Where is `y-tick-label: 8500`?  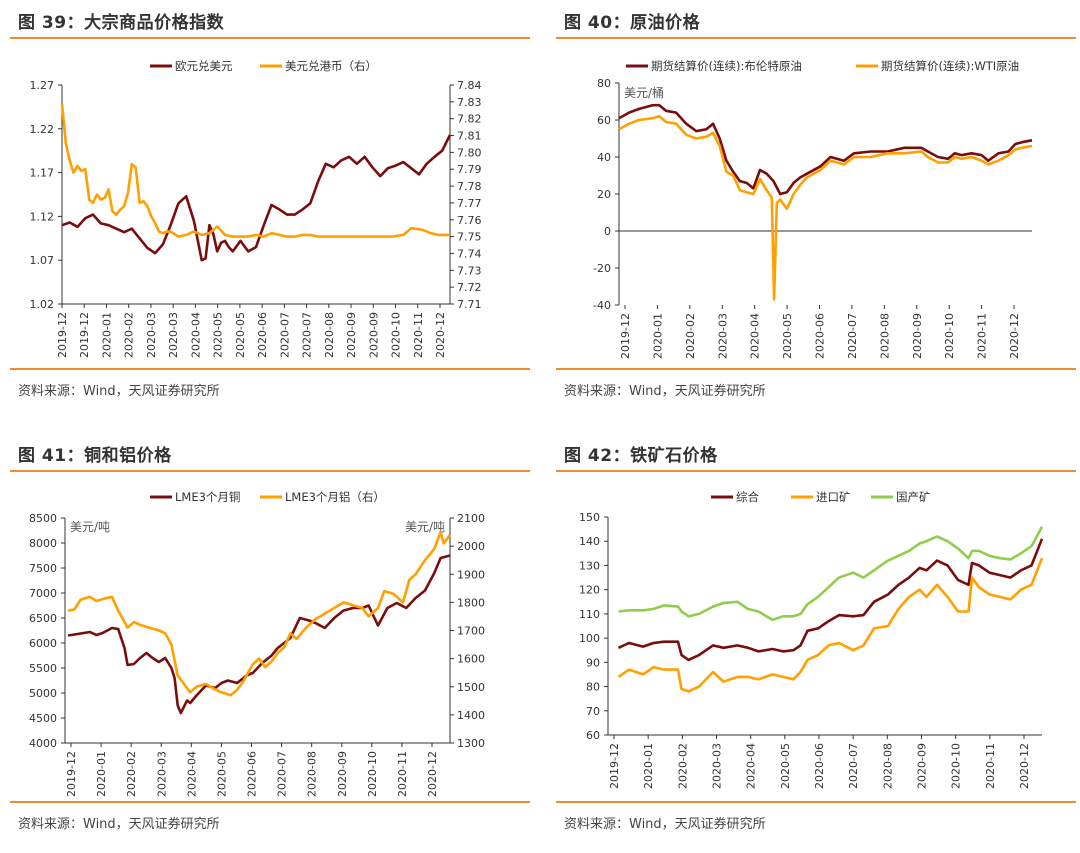 y-tick-label: 8500 is located at coordinates (43, 518).